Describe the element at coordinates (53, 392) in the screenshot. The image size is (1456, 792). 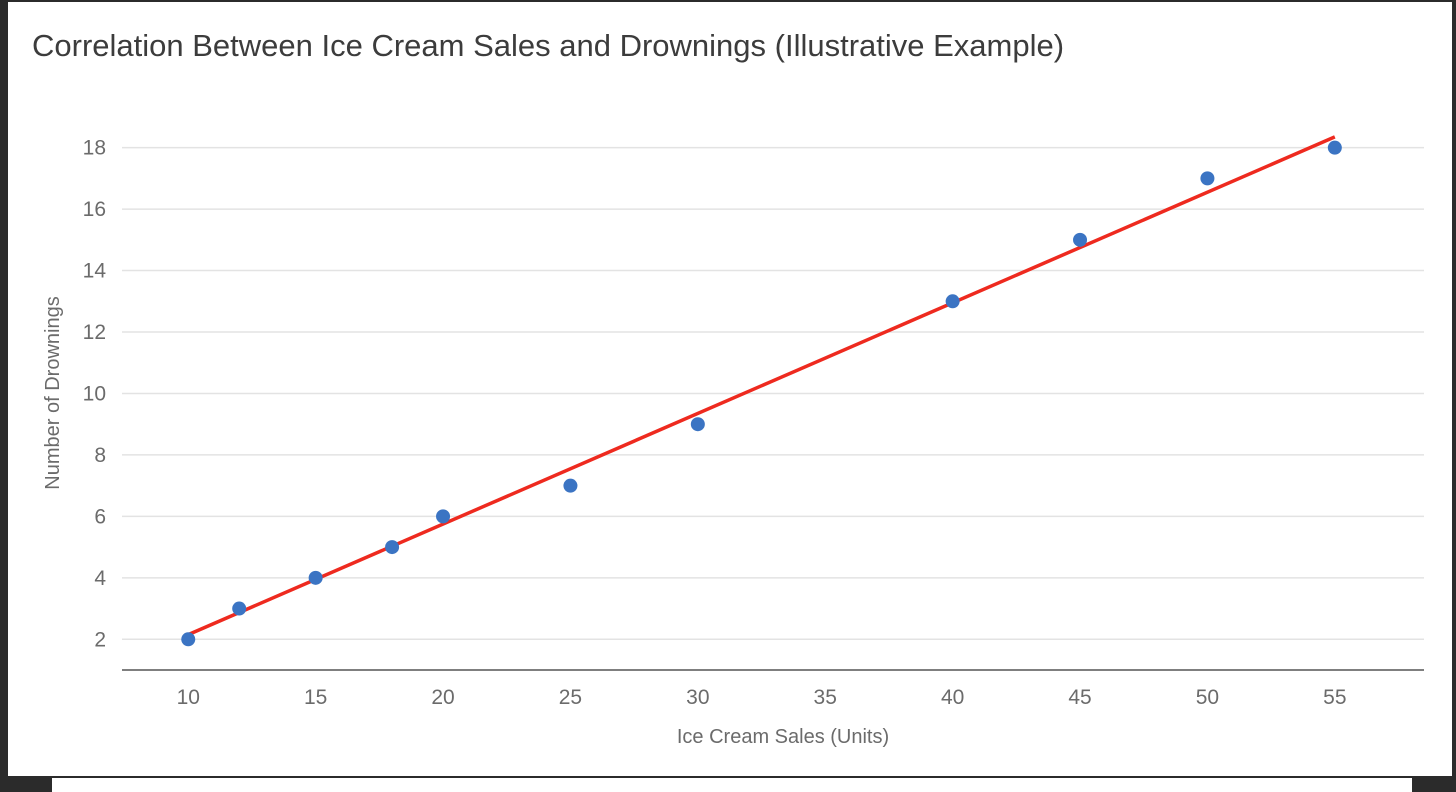
I see `y-axis-title: Number of Drownings` at that location.